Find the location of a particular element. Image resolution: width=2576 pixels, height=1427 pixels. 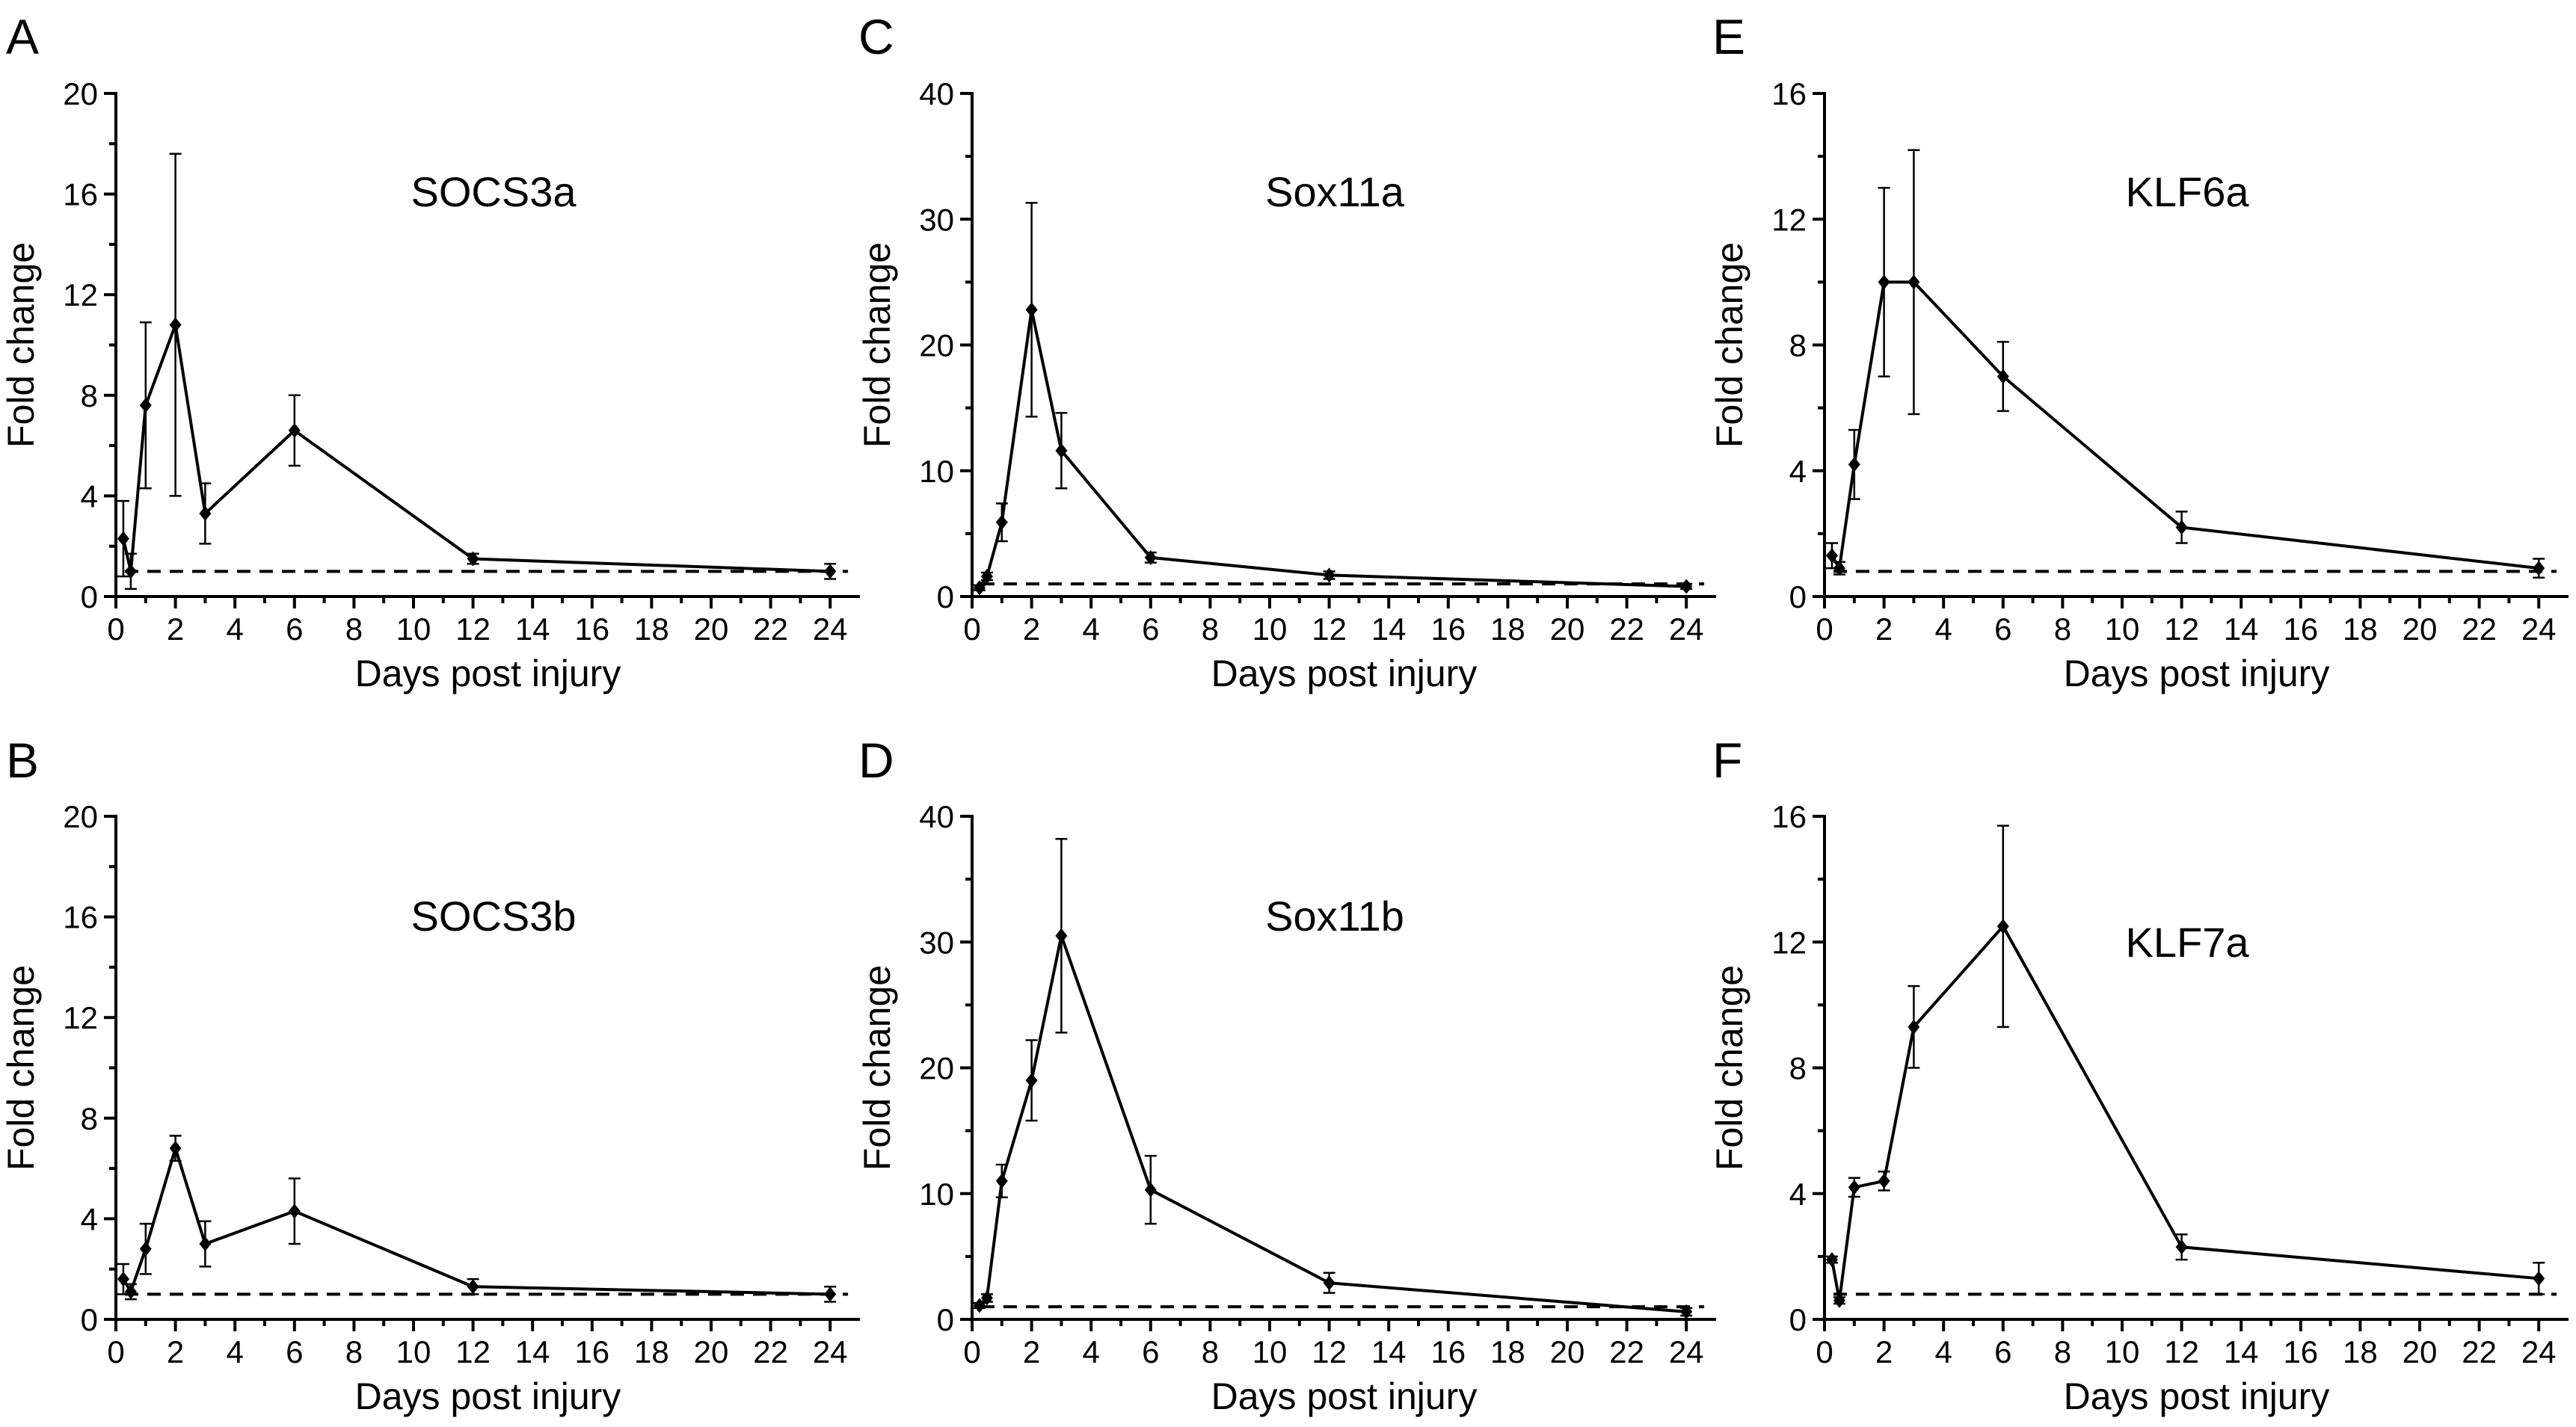

x-tick-label: 8 is located at coordinates (354, 1351).